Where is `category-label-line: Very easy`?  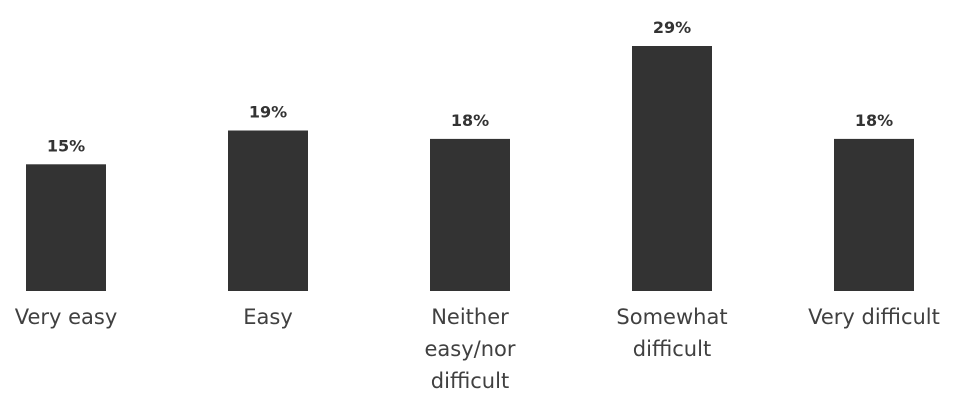 category-label-line: Very easy is located at coordinates (66, 317).